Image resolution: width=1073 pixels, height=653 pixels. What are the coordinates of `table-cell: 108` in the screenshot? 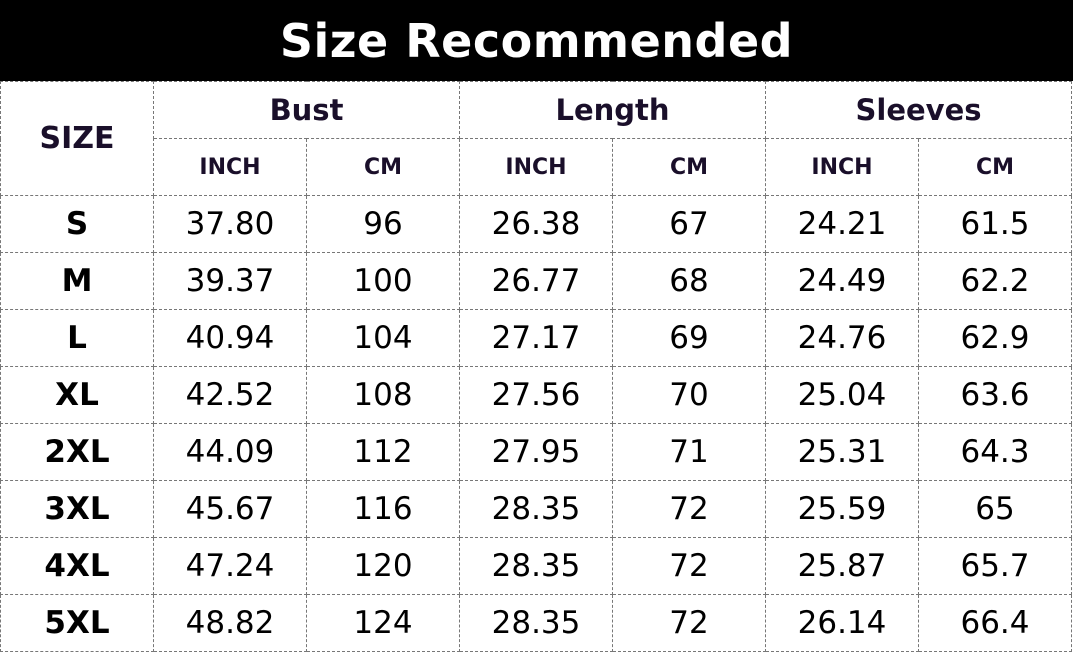 It's located at (383, 395).